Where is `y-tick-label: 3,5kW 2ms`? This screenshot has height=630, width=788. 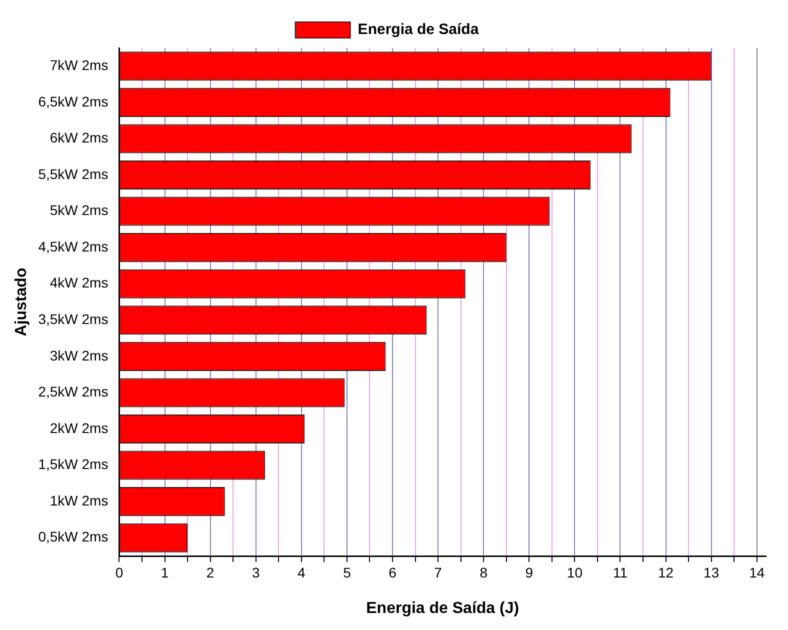 y-tick-label: 3,5kW 2ms is located at coordinates (73, 319).